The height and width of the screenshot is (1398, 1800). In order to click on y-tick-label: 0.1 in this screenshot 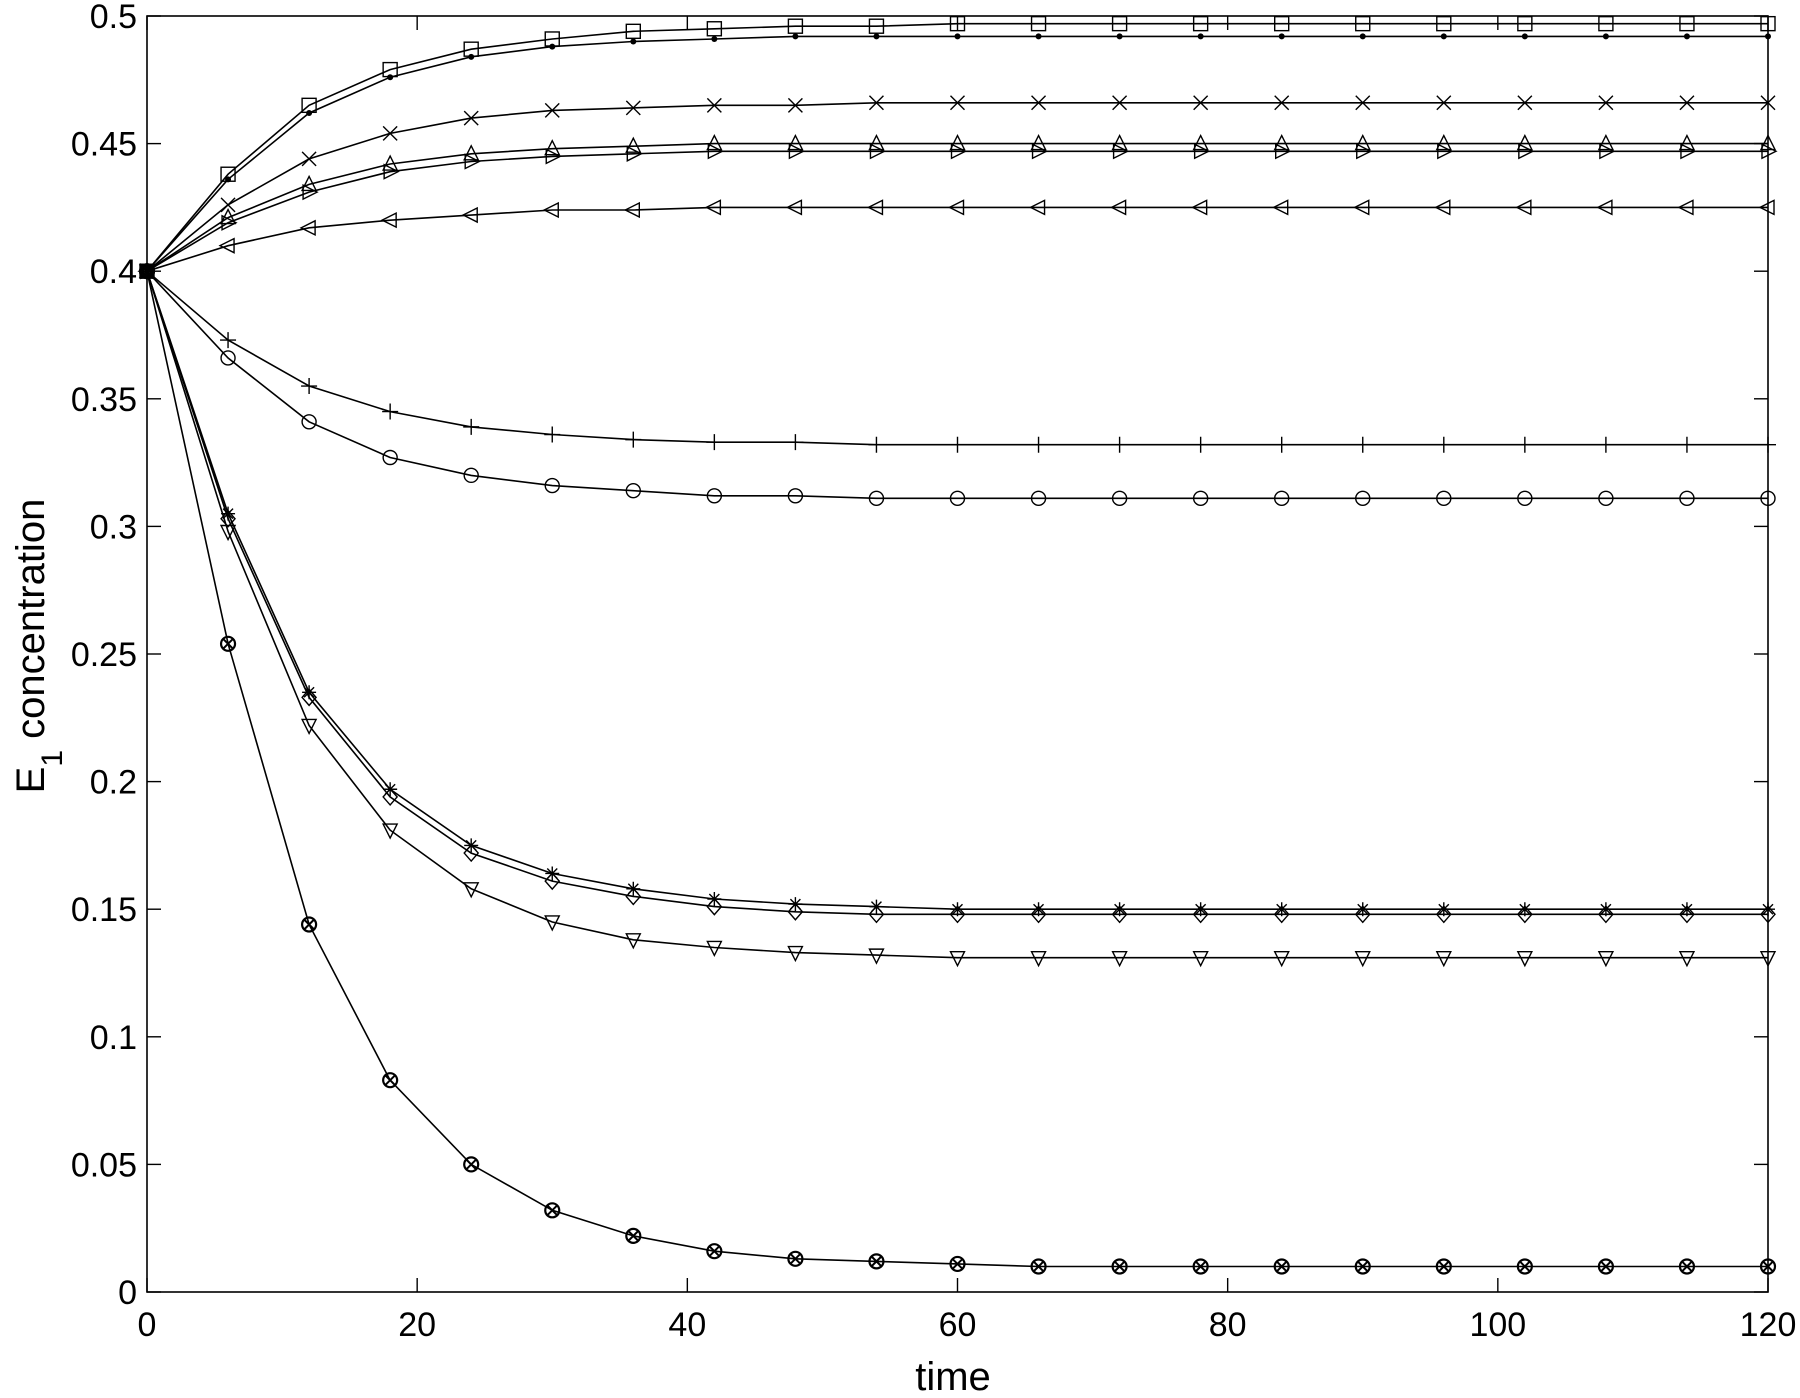, I will do `click(113, 1038)`.